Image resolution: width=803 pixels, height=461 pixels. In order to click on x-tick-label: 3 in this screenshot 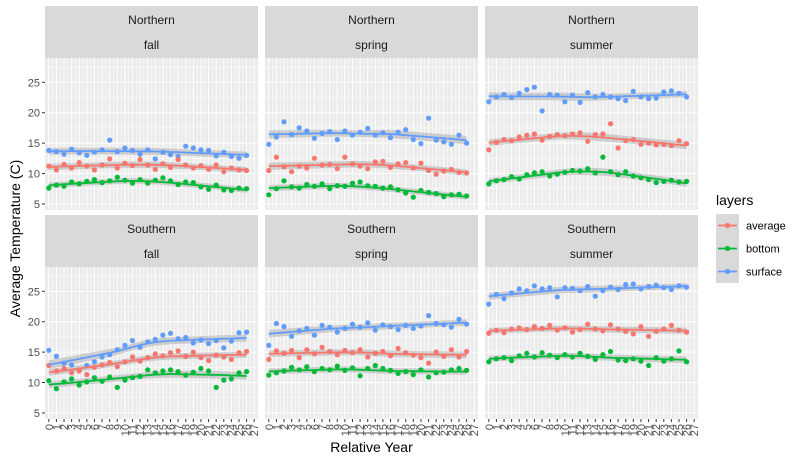, I will do `click(513, 427)`.